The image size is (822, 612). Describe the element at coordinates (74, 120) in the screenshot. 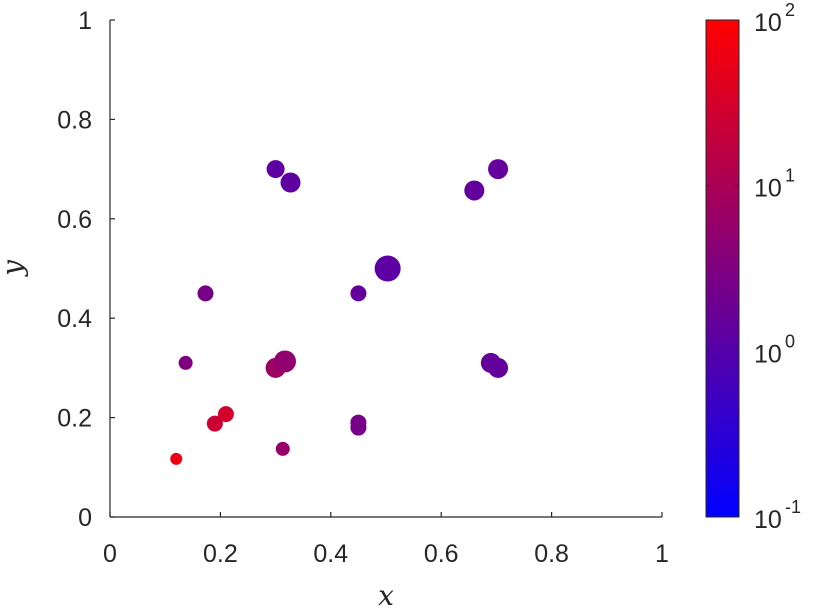

I see `y-tick-label: 0.8` at that location.